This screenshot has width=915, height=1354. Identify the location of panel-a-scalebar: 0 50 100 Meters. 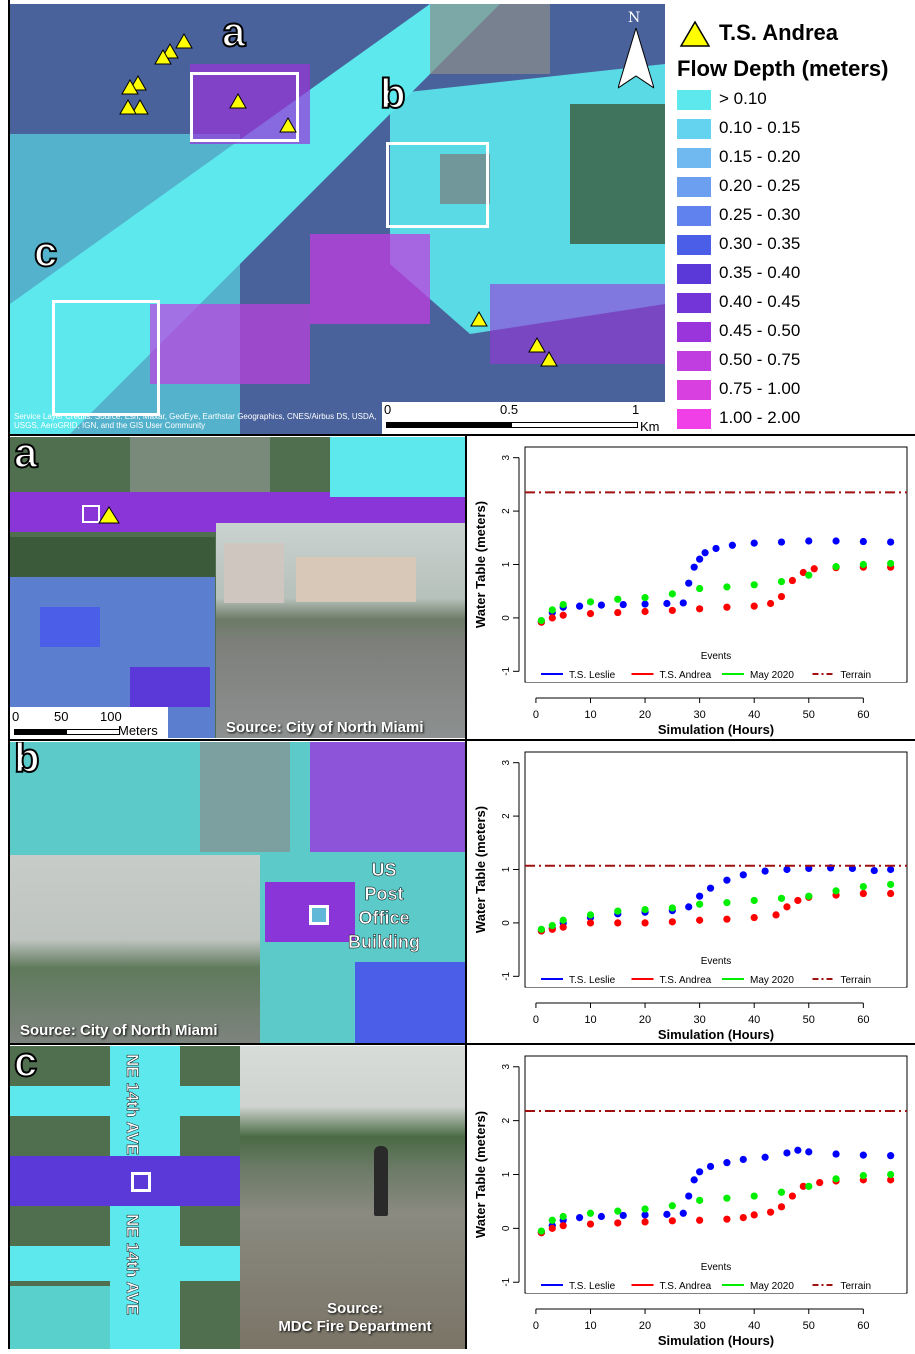
(89, 722).